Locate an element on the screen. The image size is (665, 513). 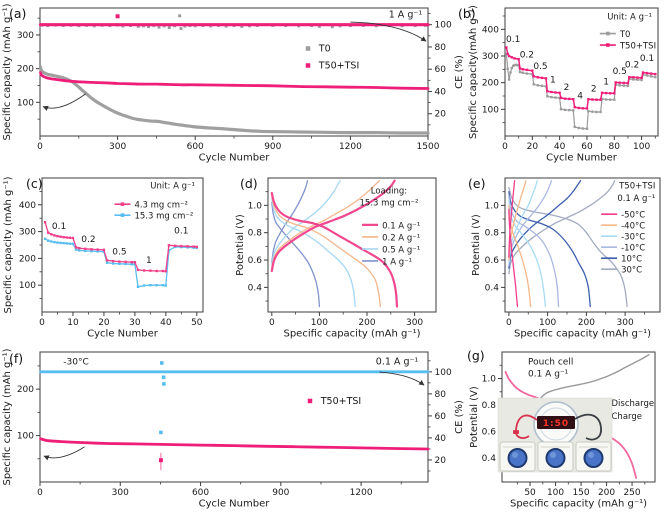
pouch-cell-photo: 1:50 is located at coordinates (555, 435).